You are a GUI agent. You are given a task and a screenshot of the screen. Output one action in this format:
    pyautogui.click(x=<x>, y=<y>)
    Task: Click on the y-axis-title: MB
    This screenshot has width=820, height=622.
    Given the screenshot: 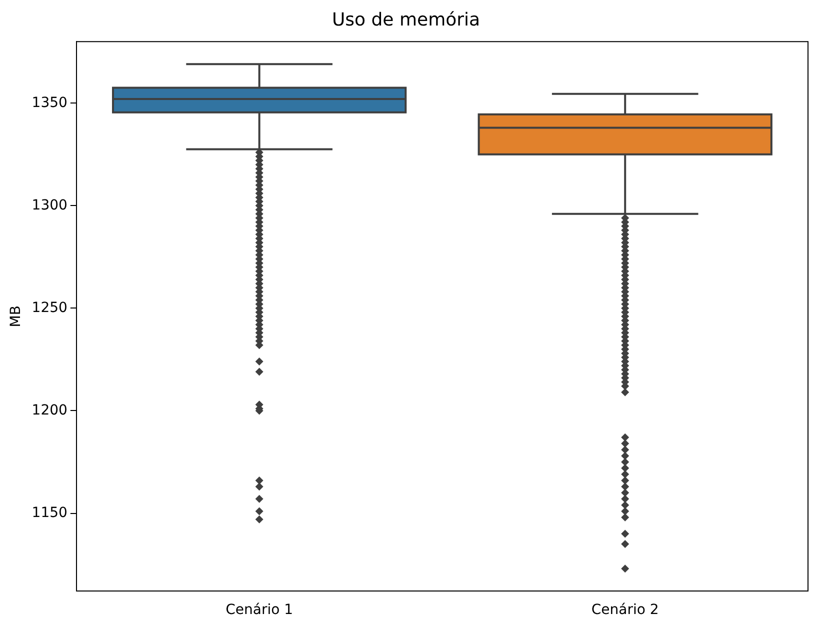 What is the action you would take?
    pyautogui.click(x=16, y=317)
    